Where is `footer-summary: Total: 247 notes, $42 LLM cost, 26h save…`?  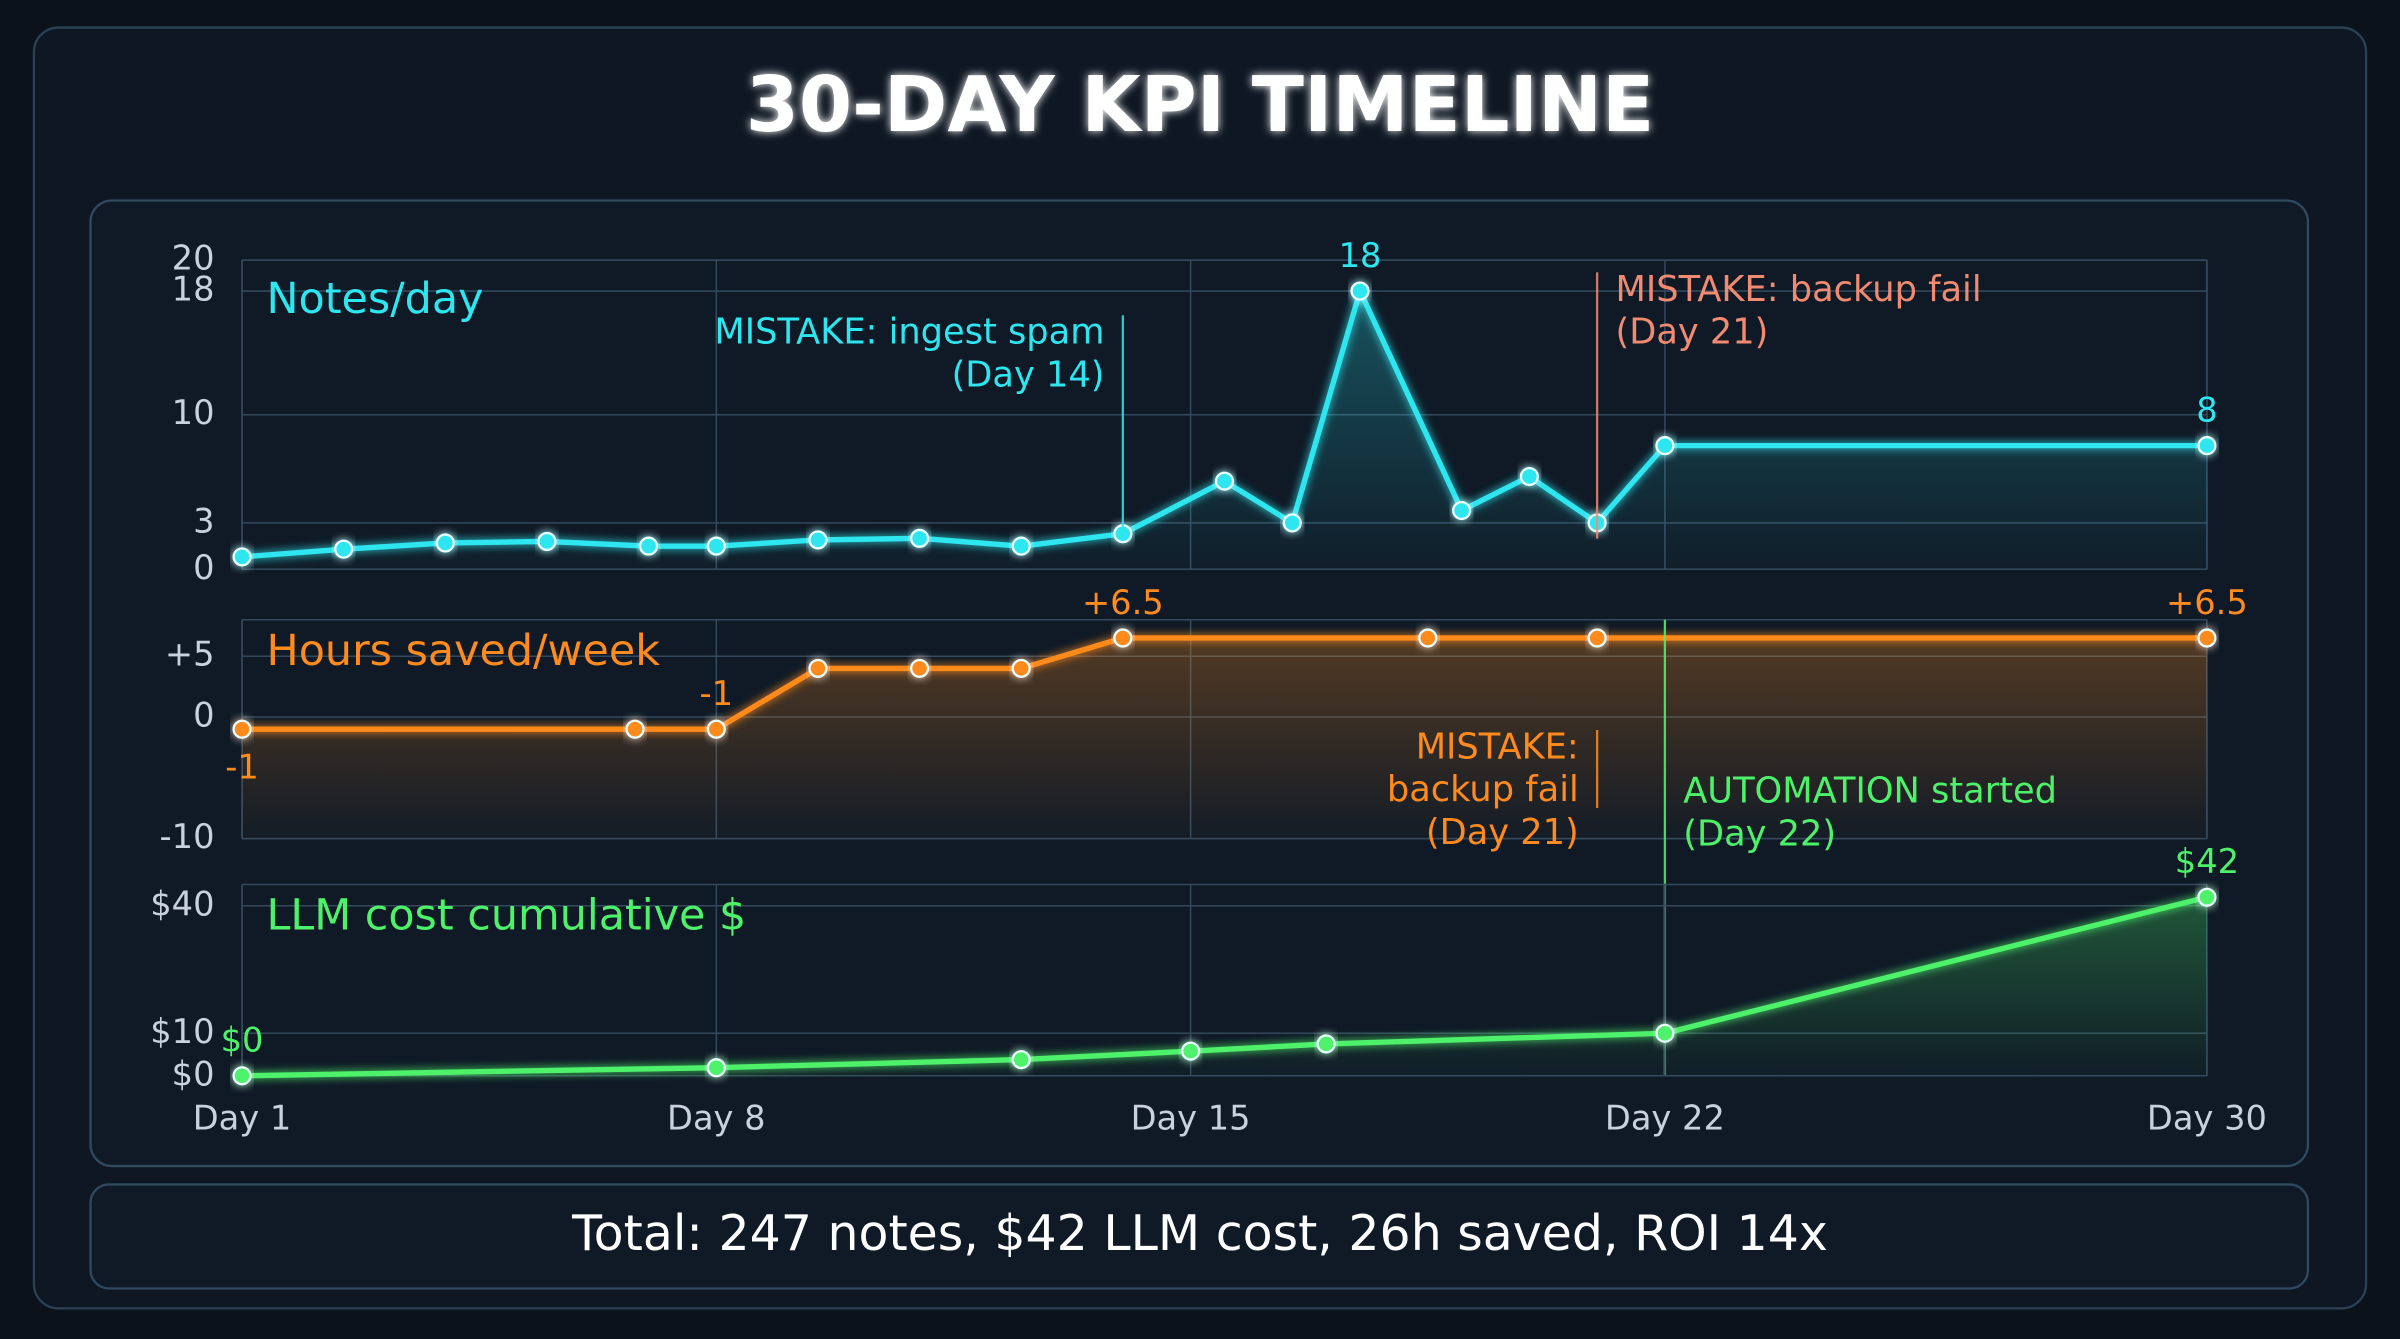
footer-summary: Total: 247 notes, $42 LLM cost, 26h save… is located at coordinates (1199, 1233).